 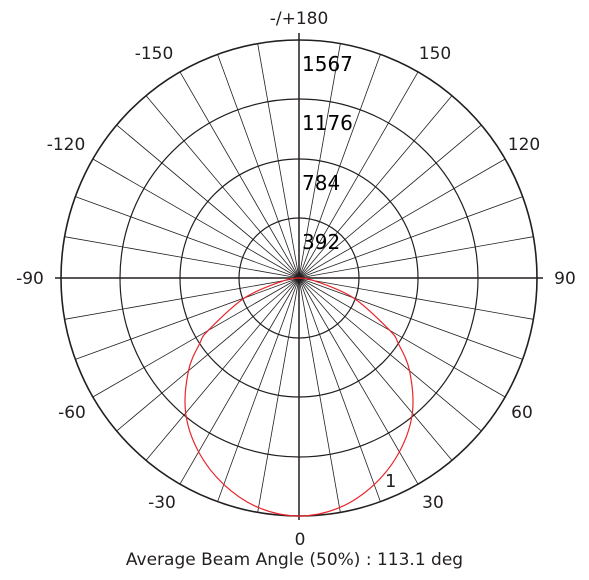 What do you see at coordinates (300, 537) in the screenshot?
I see `angle-tick-label: 0` at bounding box center [300, 537].